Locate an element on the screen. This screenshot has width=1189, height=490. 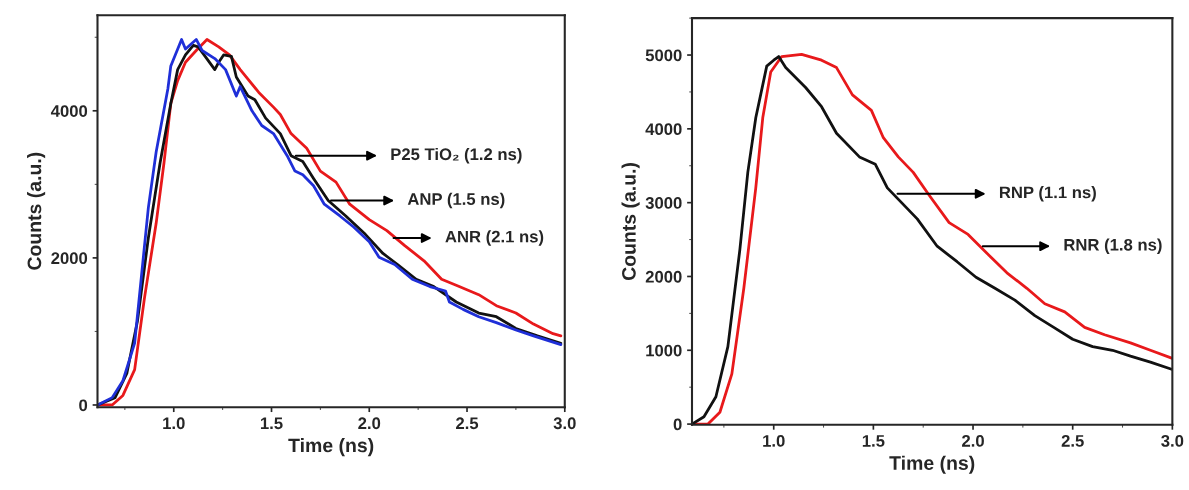
annotation: ANP (1.5 ns) is located at coordinates (456, 200).